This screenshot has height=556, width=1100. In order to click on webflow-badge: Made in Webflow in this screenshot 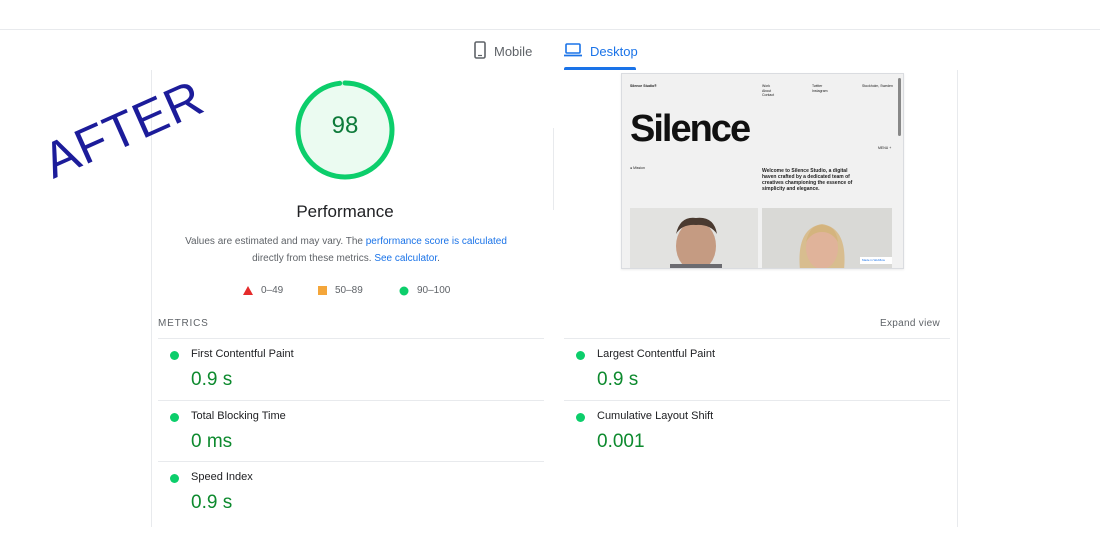, I will do `click(876, 260)`.